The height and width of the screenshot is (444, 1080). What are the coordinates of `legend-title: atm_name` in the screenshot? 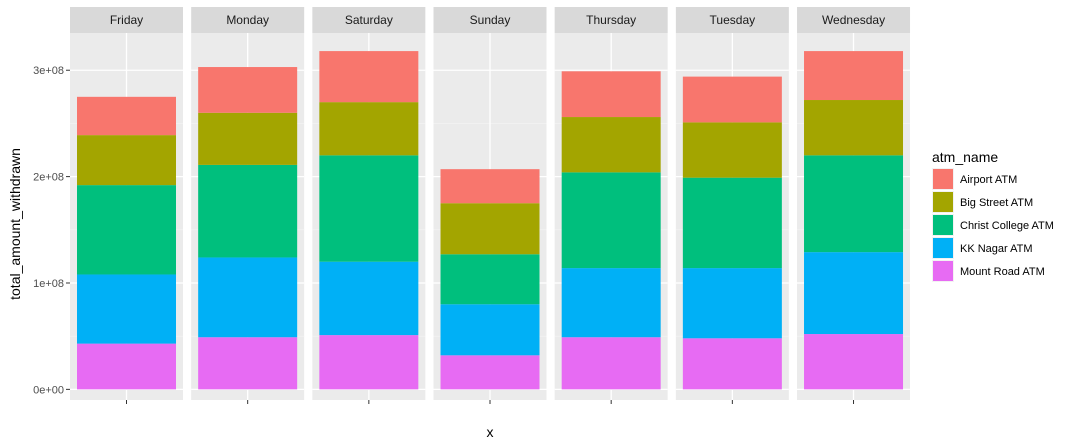 It's located at (965, 157).